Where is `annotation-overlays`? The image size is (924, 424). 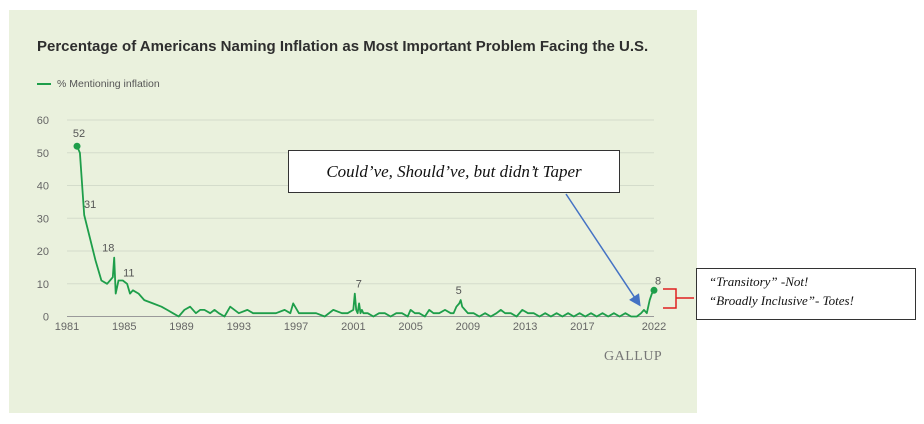
annotation-overlays is located at coordinates (629, 251).